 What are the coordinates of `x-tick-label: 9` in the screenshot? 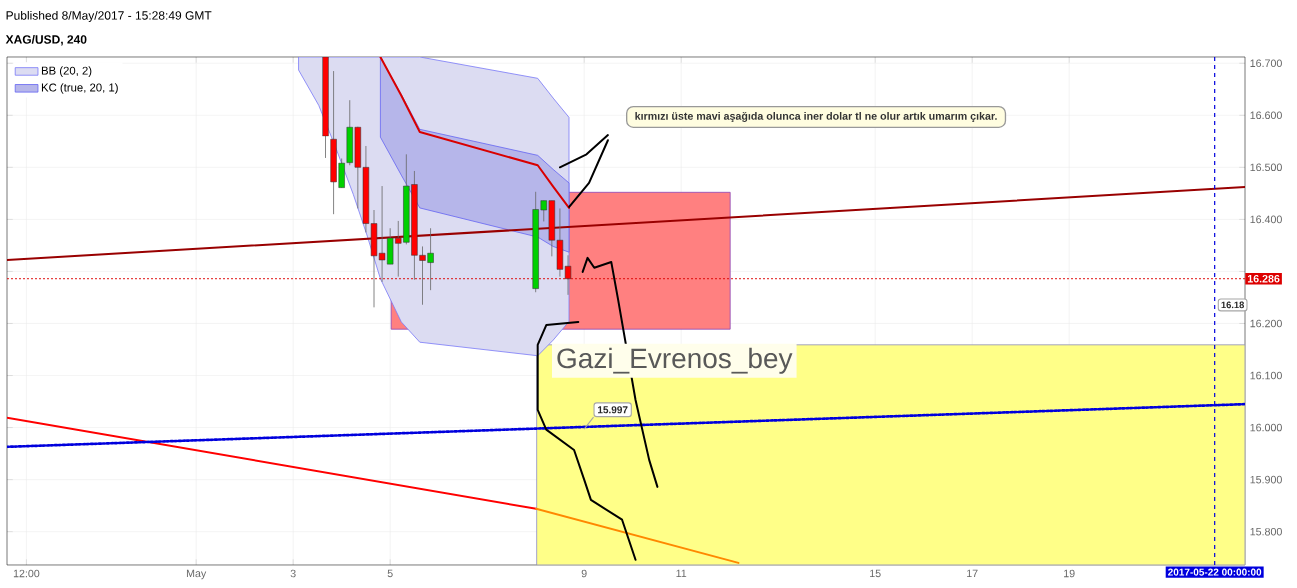 It's located at (584, 573).